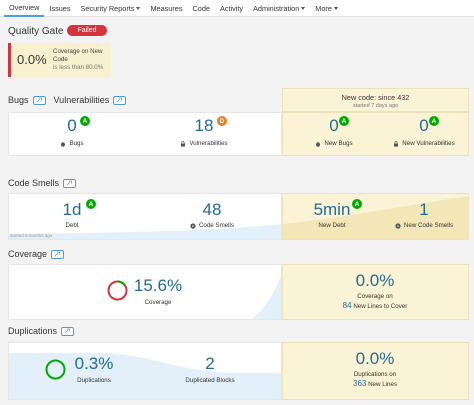 This screenshot has width=474, height=405. I want to click on duplications-metric: 0.3% Duplications, so click(94, 369).